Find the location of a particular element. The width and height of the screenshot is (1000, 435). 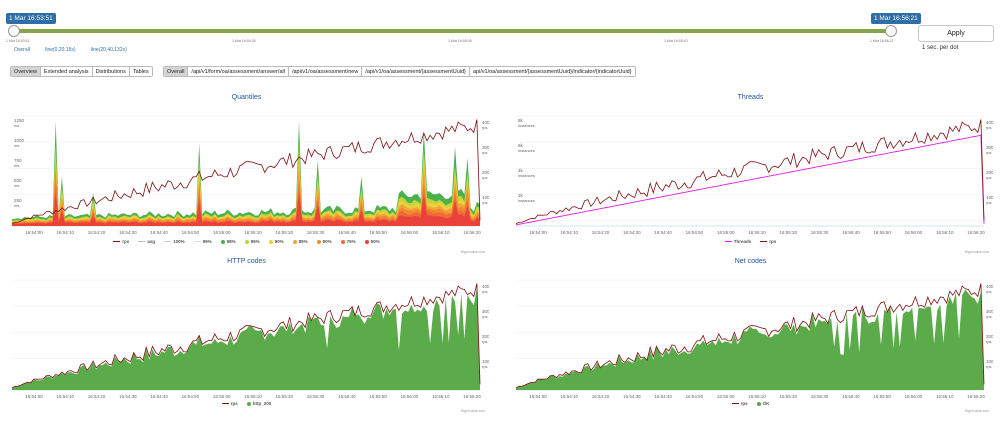

legend-item-75: 75% is located at coordinates (348, 241).